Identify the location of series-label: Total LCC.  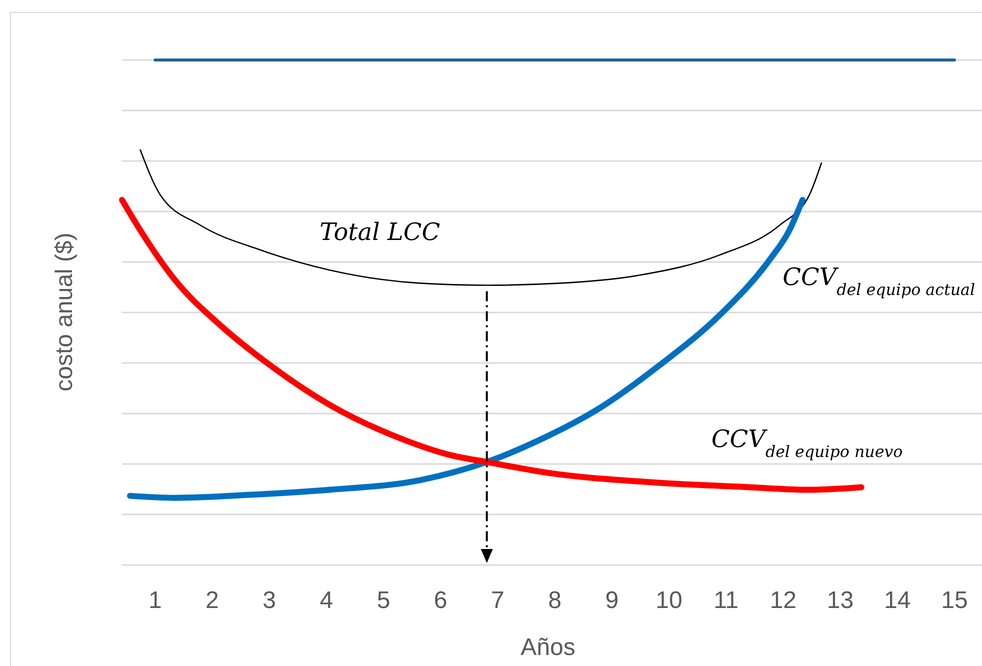
(380, 232).